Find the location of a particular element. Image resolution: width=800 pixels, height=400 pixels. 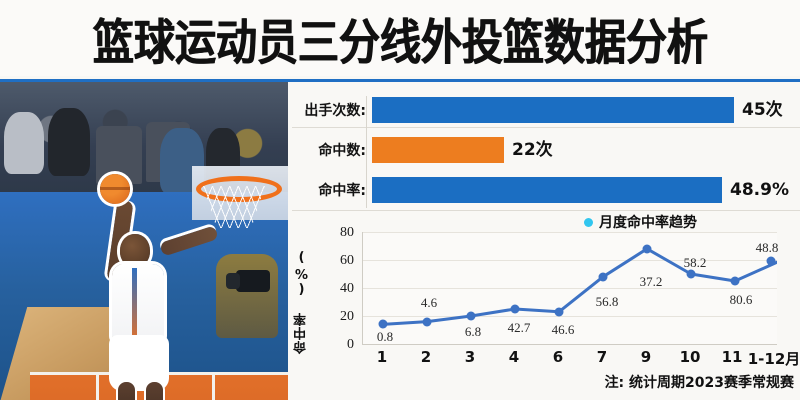

panel-divider-top is located at coordinates (546, 127).